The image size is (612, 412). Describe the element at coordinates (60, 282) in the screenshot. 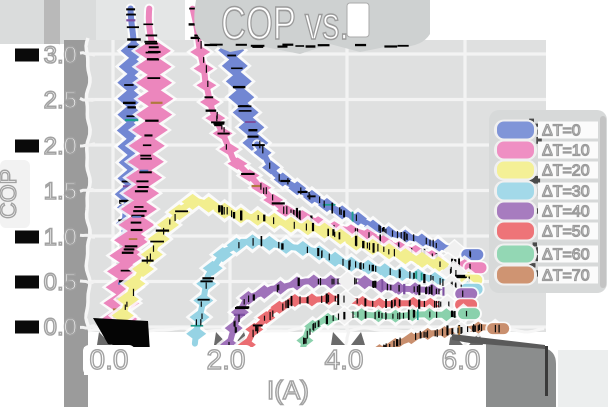

I see `svg-text: 0.5` at that location.